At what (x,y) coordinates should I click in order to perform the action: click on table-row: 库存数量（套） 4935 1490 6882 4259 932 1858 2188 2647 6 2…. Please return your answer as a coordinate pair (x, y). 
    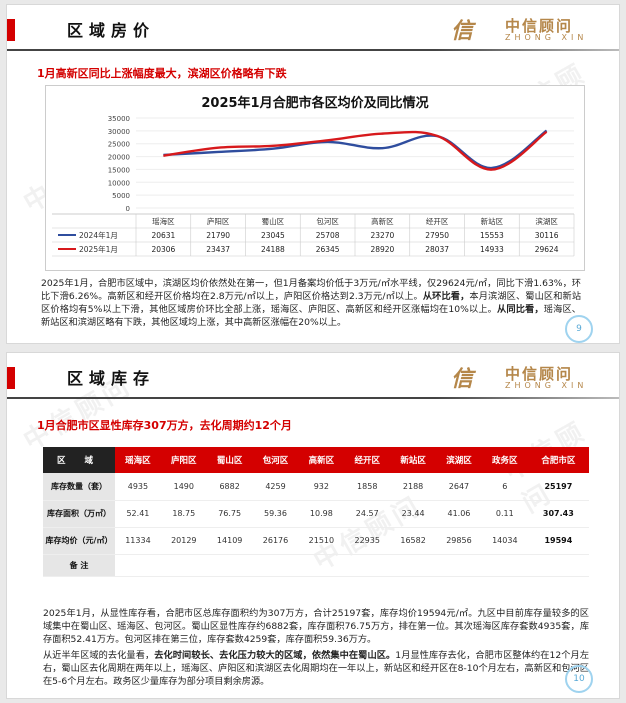
    Looking at the image, I should click on (316, 487).